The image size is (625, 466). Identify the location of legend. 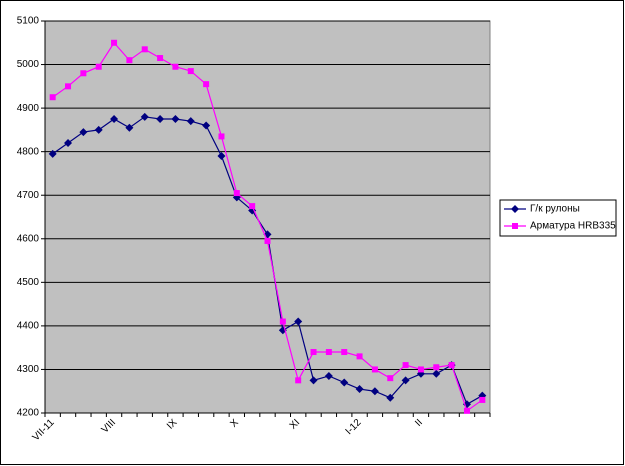
(558, 218).